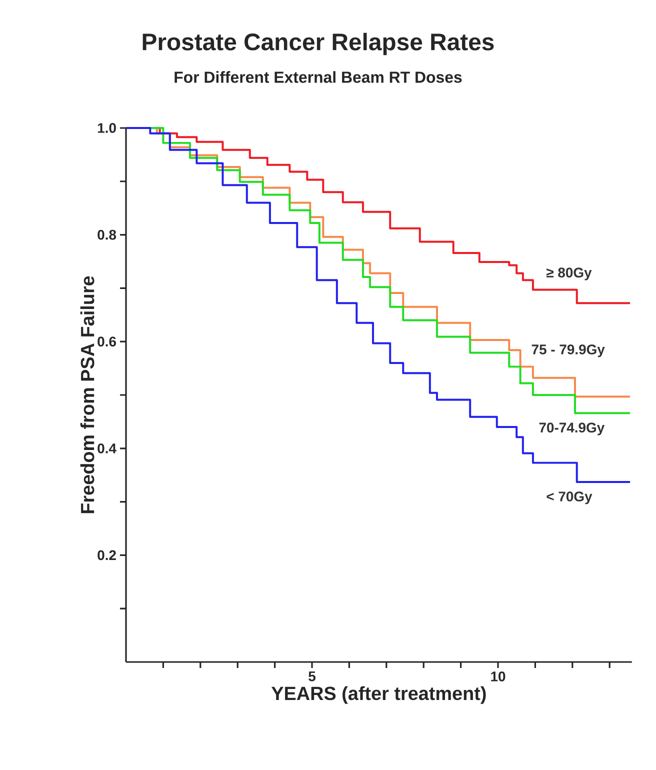 The height and width of the screenshot is (770, 656). What do you see at coordinates (569, 274) in the screenshot?
I see `series-label: ≥ 80Gy` at bounding box center [569, 274].